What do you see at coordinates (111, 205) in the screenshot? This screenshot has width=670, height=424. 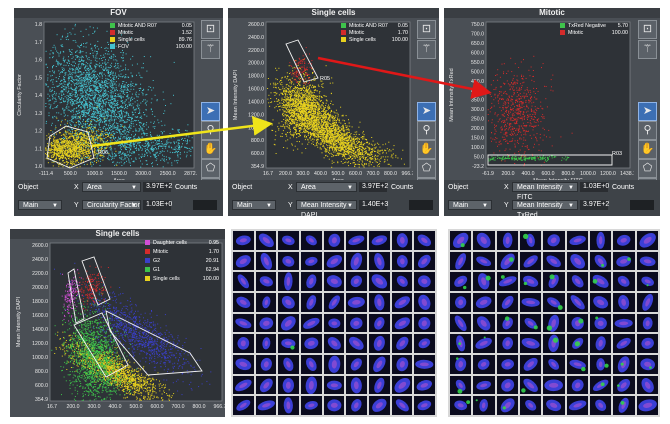 I see `y-axis-select: Circularity Factor ▼` at bounding box center [111, 205].